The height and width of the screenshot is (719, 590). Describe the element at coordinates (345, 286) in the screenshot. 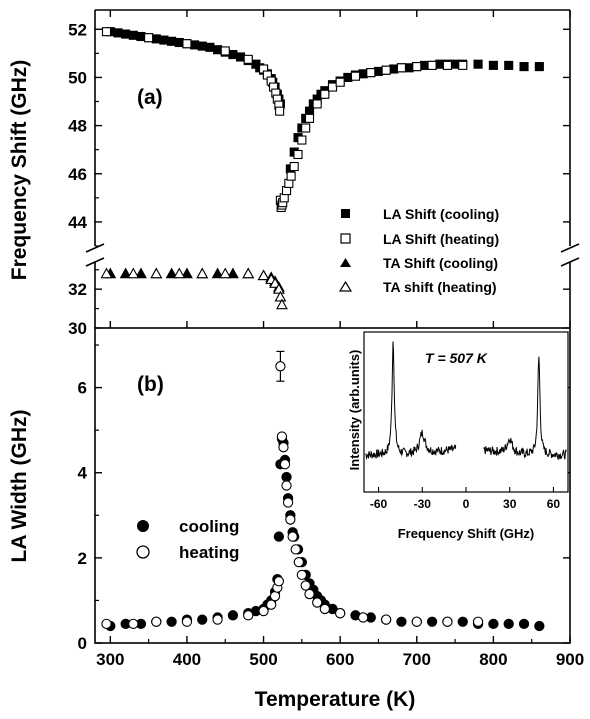

I see `legend-marker-ta-heating` at that location.